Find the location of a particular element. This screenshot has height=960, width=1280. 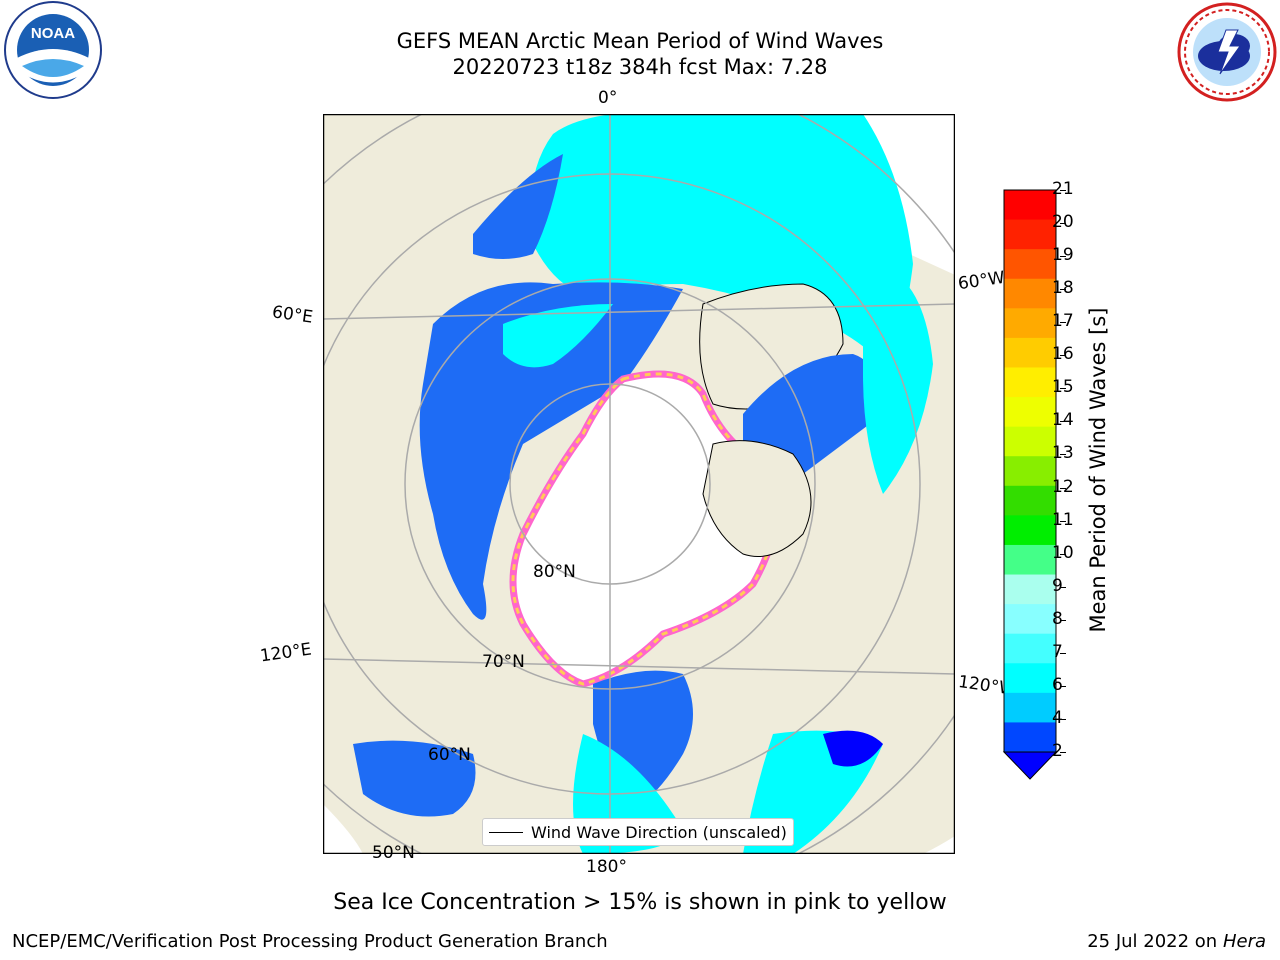

colorbar-tick-label: 16 is located at coordinates (1063, 354).